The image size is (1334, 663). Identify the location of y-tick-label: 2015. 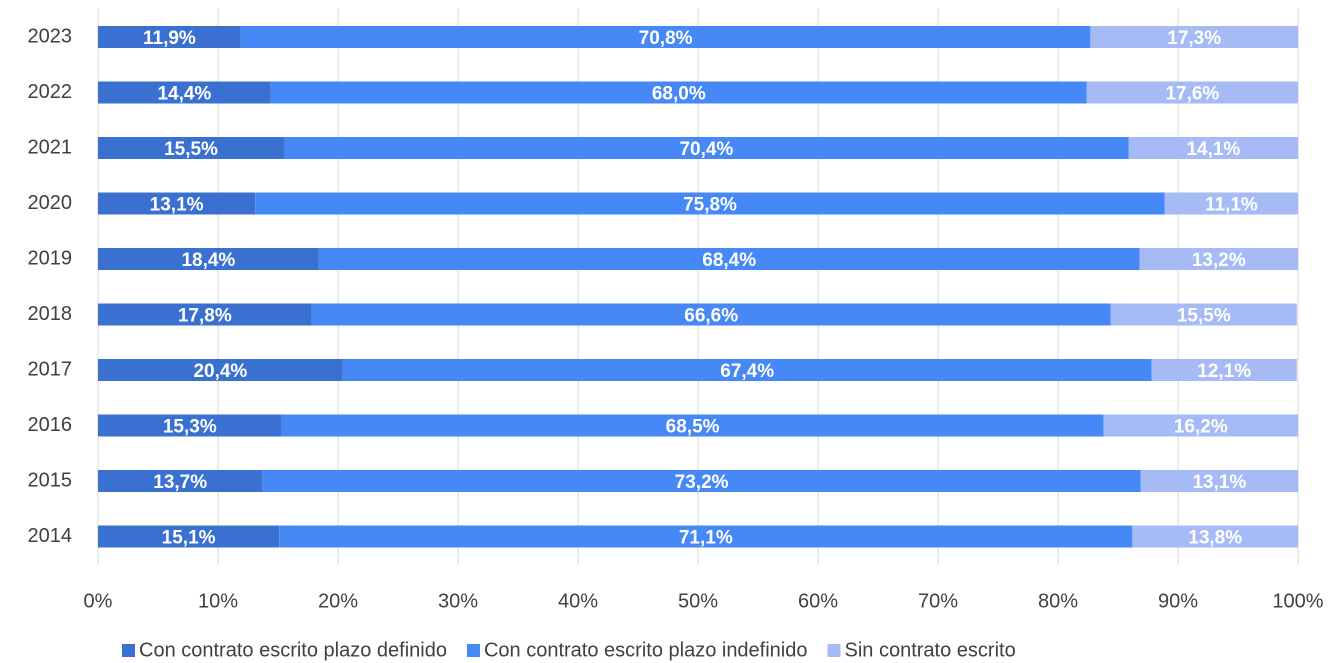
(50, 480).